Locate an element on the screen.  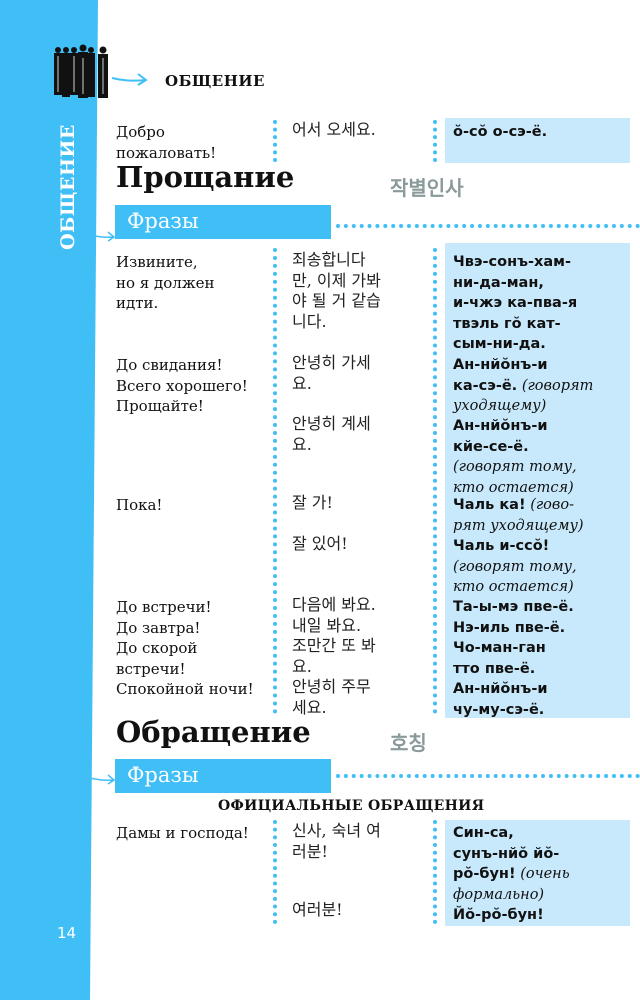
korean-phrase: 안녕히 계세 요. is located at coordinates (331, 434).